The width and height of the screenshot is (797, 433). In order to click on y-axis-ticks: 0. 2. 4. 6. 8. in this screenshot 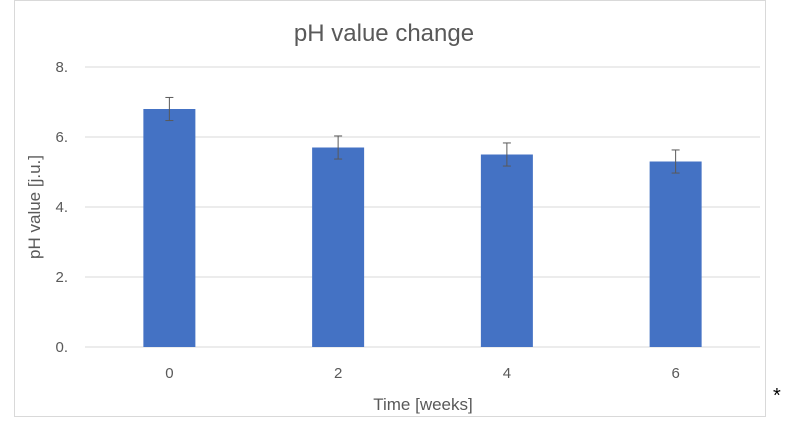, I will do `click(61, 207)`.